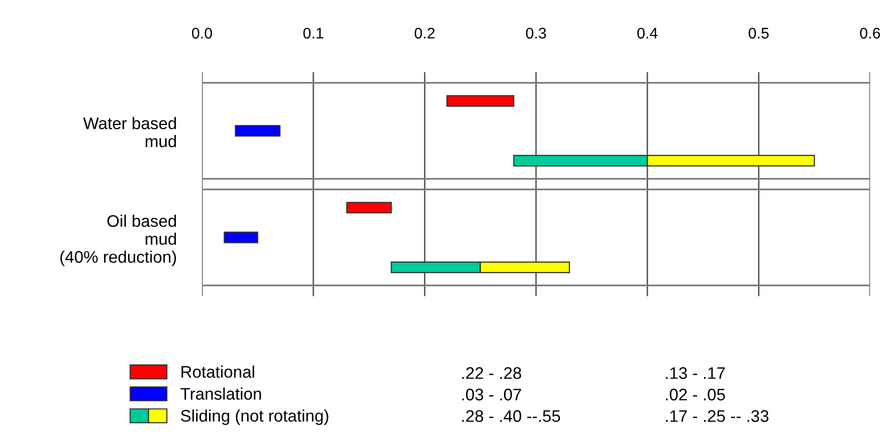  I want to click on legend-label: Sliding (not rotating), so click(254, 417).